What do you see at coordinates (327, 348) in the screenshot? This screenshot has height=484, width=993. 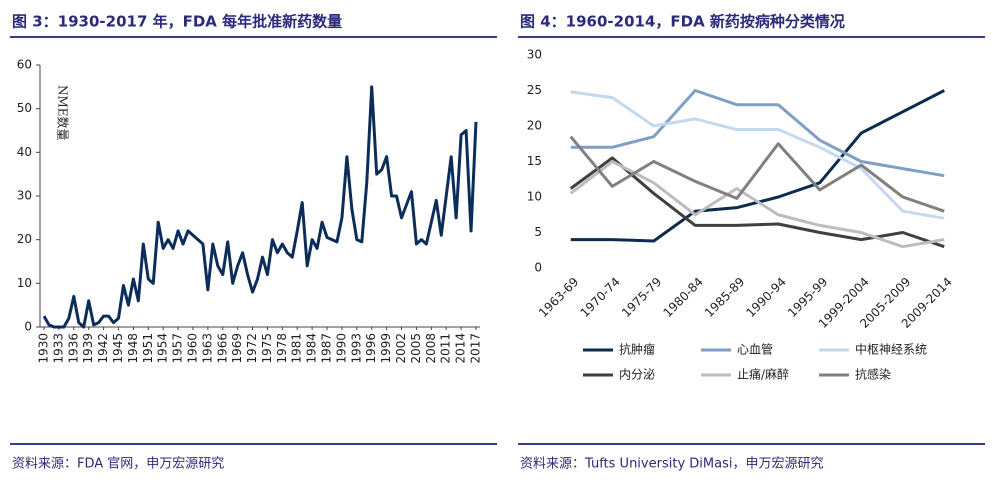 I see `x-tick-label: 1987` at bounding box center [327, 348].